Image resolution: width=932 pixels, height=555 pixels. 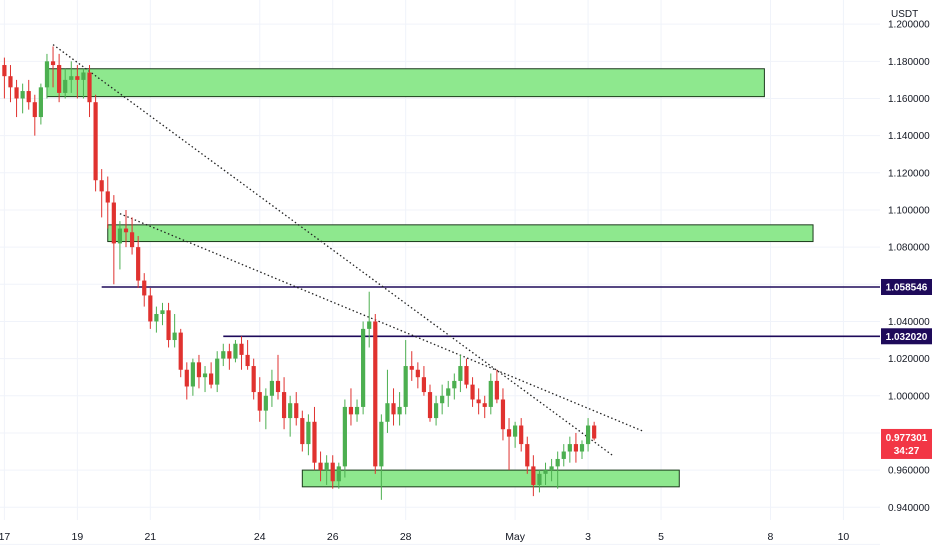 I want to click on current-price-badge, so click(x=906, y=443).